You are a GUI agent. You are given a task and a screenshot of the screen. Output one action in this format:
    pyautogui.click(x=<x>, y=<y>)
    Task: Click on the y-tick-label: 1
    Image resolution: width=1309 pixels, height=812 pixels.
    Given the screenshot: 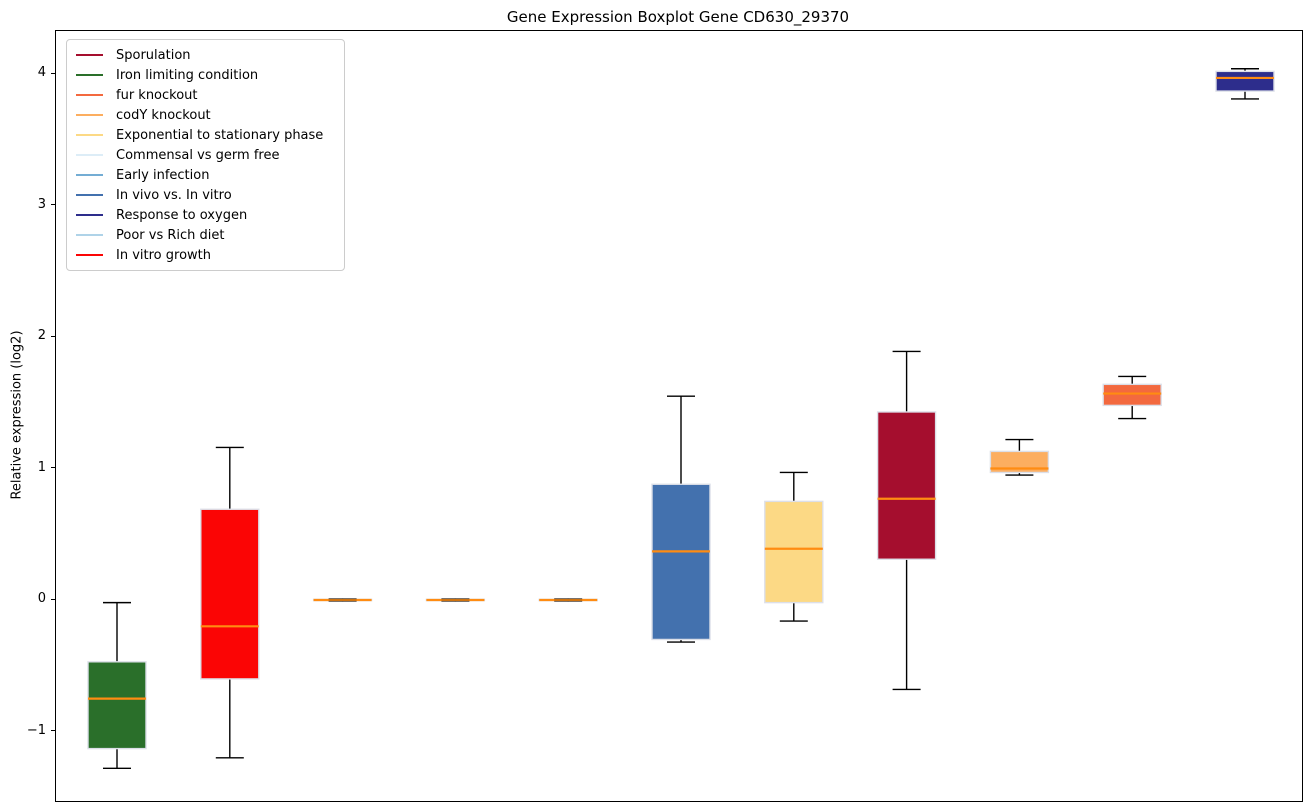 What is the action you would take?
    pyautogui.click(x=41, y=467)
    